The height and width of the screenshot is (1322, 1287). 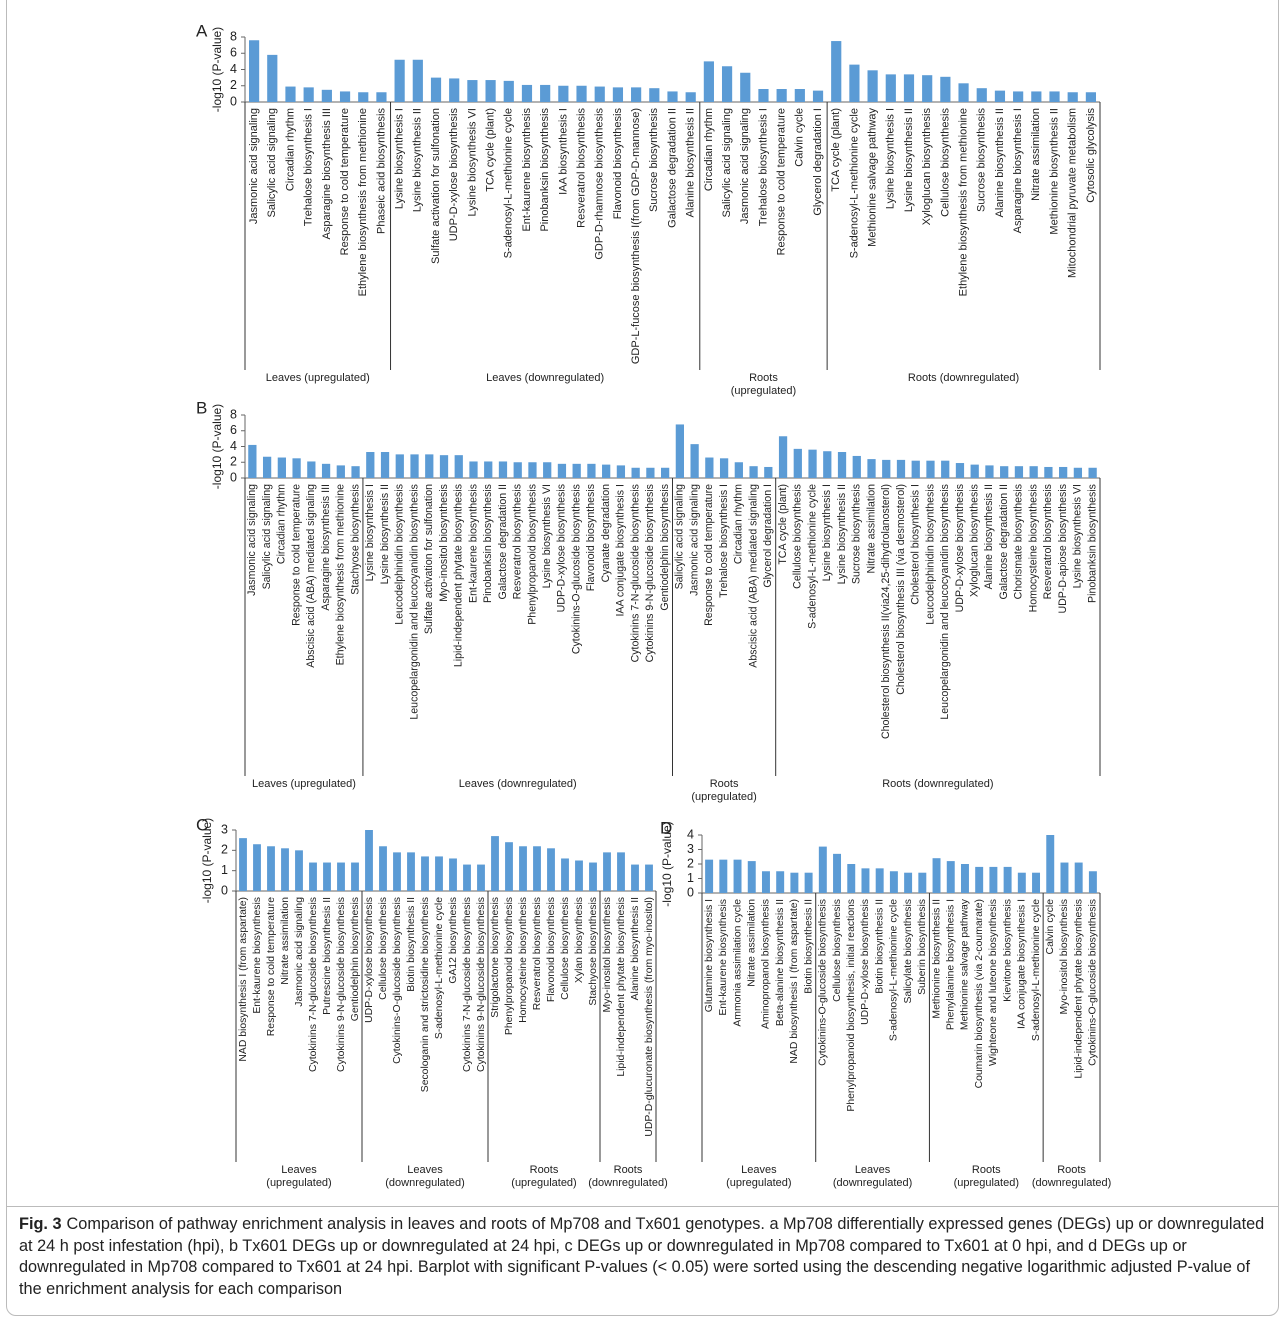 I want to click on x-tick-label: NAD biosynthesis I (from aspartate), so click(x=794, y=981).